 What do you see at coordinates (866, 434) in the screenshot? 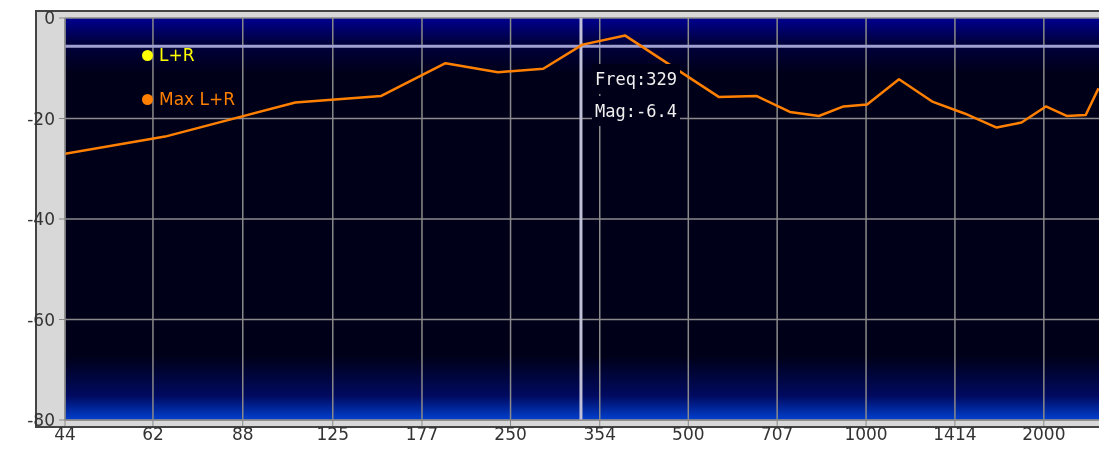
I see `x-tick-label: 1000` at bounding box center [866, 434].